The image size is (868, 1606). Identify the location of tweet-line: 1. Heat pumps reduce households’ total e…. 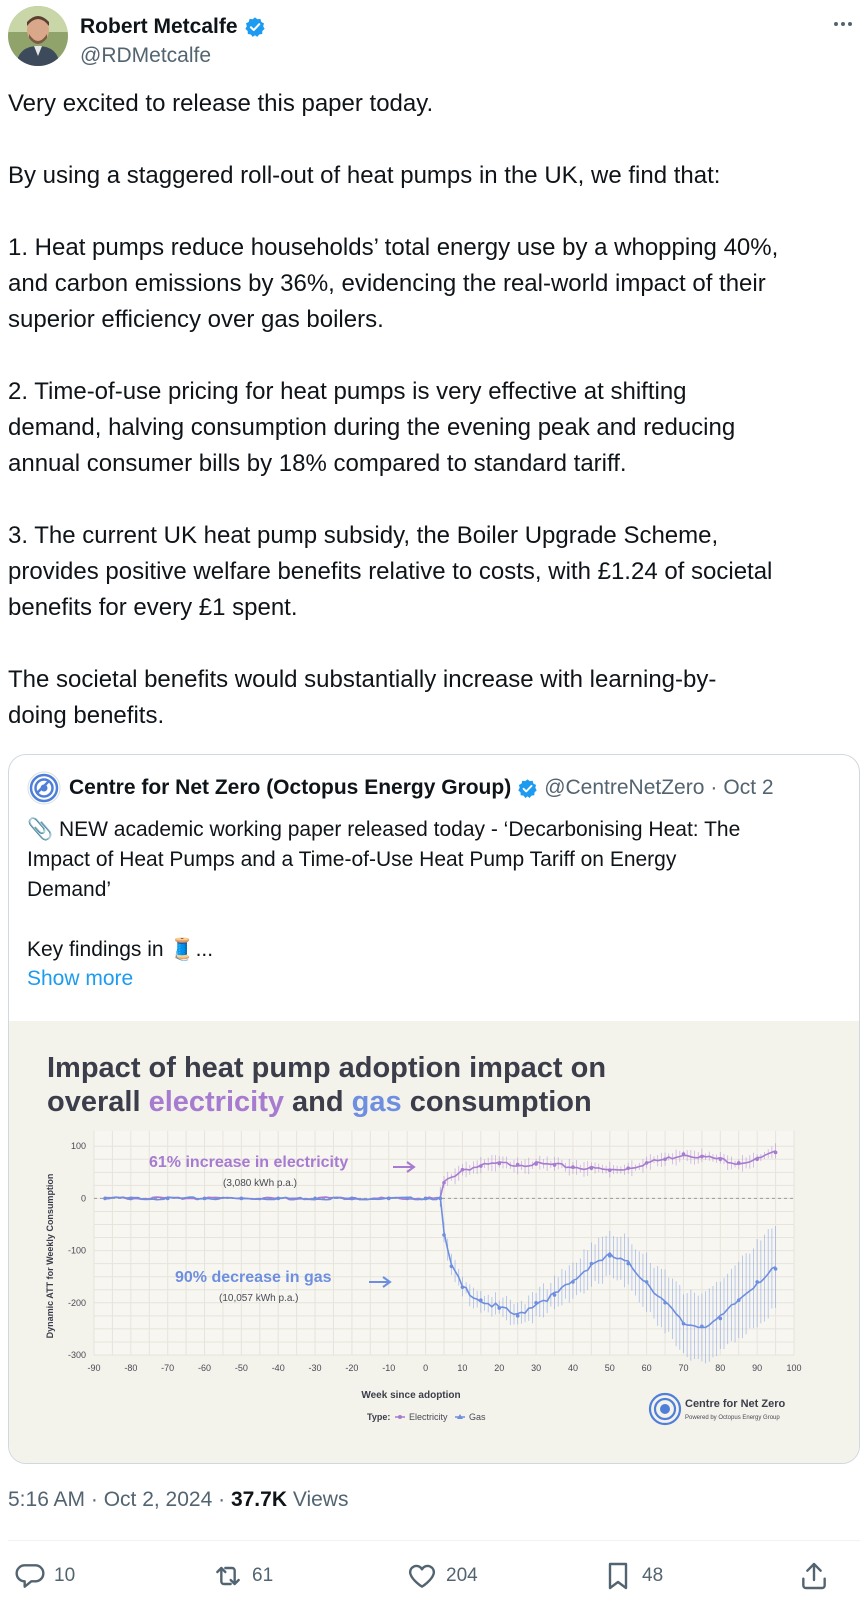
(393, 247).